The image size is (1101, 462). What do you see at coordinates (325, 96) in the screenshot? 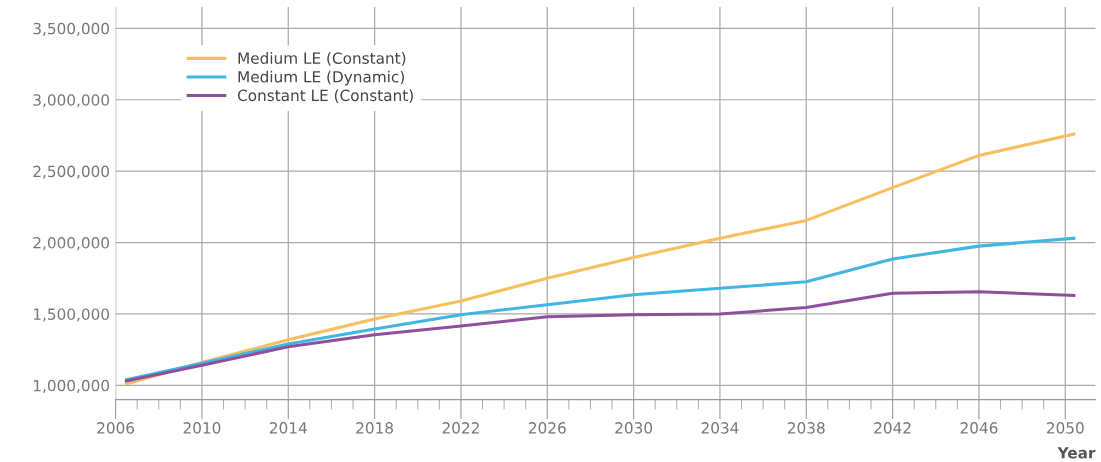
I see `legend-label: Constant LE (Constant)` at bounding box center [325, 96].